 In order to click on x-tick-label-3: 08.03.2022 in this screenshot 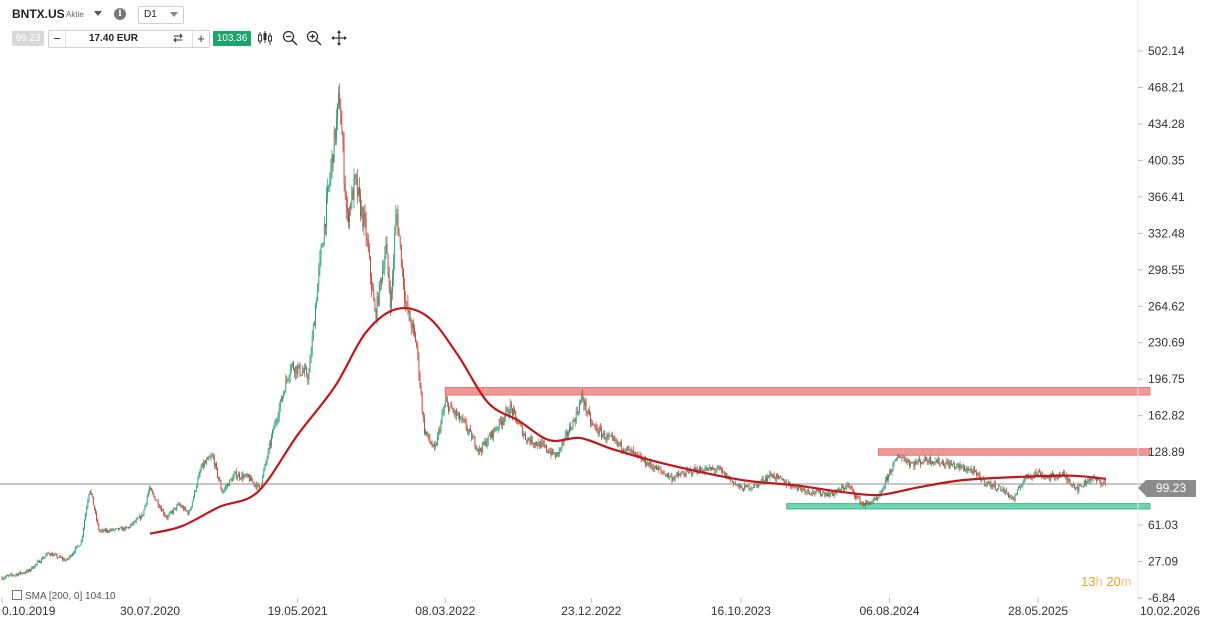, I will do `click(445, 611)`.